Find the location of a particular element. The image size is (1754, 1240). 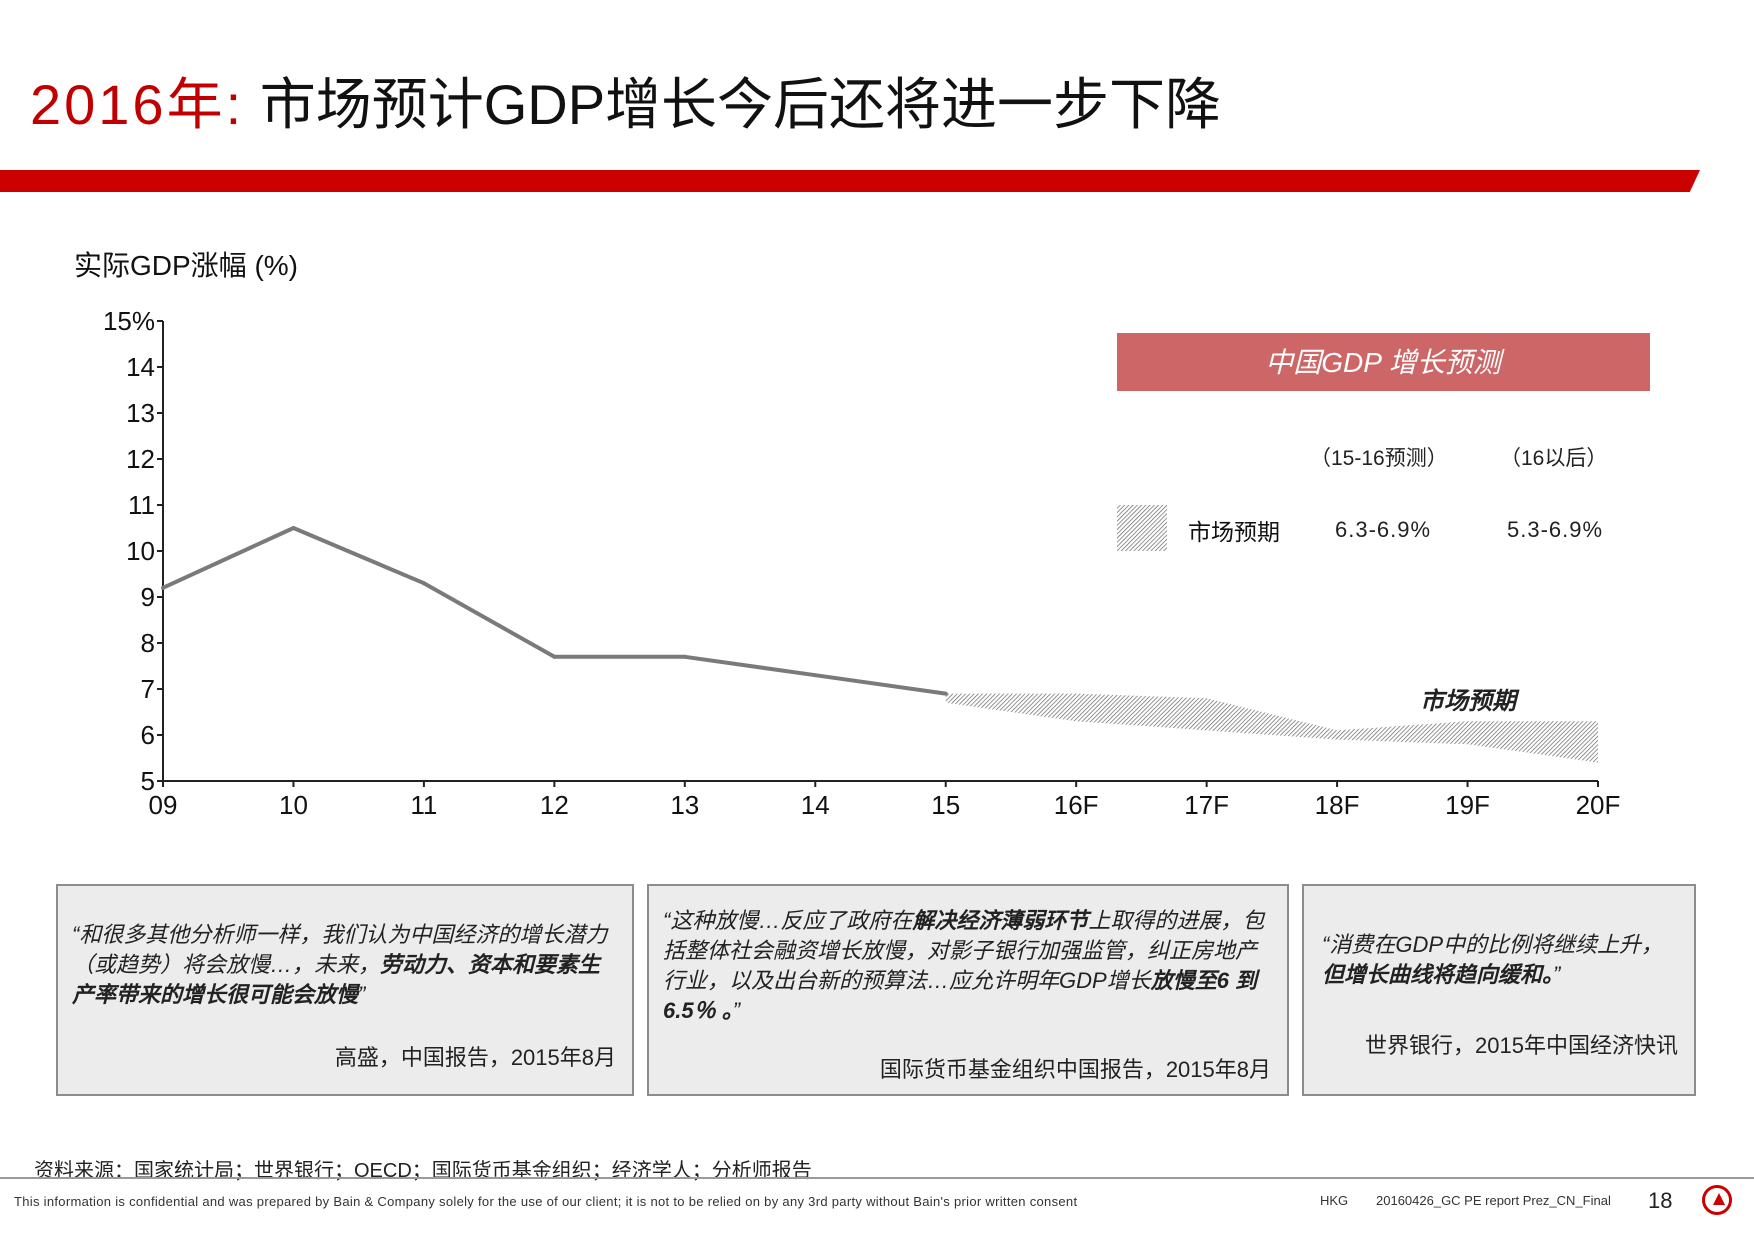

footer-file: 20160426_GC PE report Prez_CN_Final is located at coordinates (1493, 1200).